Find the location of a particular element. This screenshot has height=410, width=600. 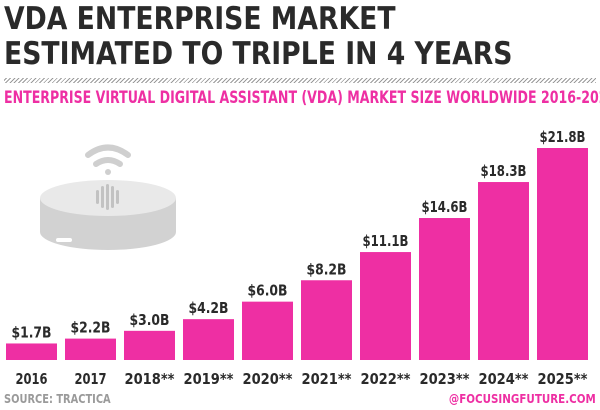

title-line-2: ESTIMATED TO TRIPLE IN 4 YEARS is located at coordinates (258, 54).